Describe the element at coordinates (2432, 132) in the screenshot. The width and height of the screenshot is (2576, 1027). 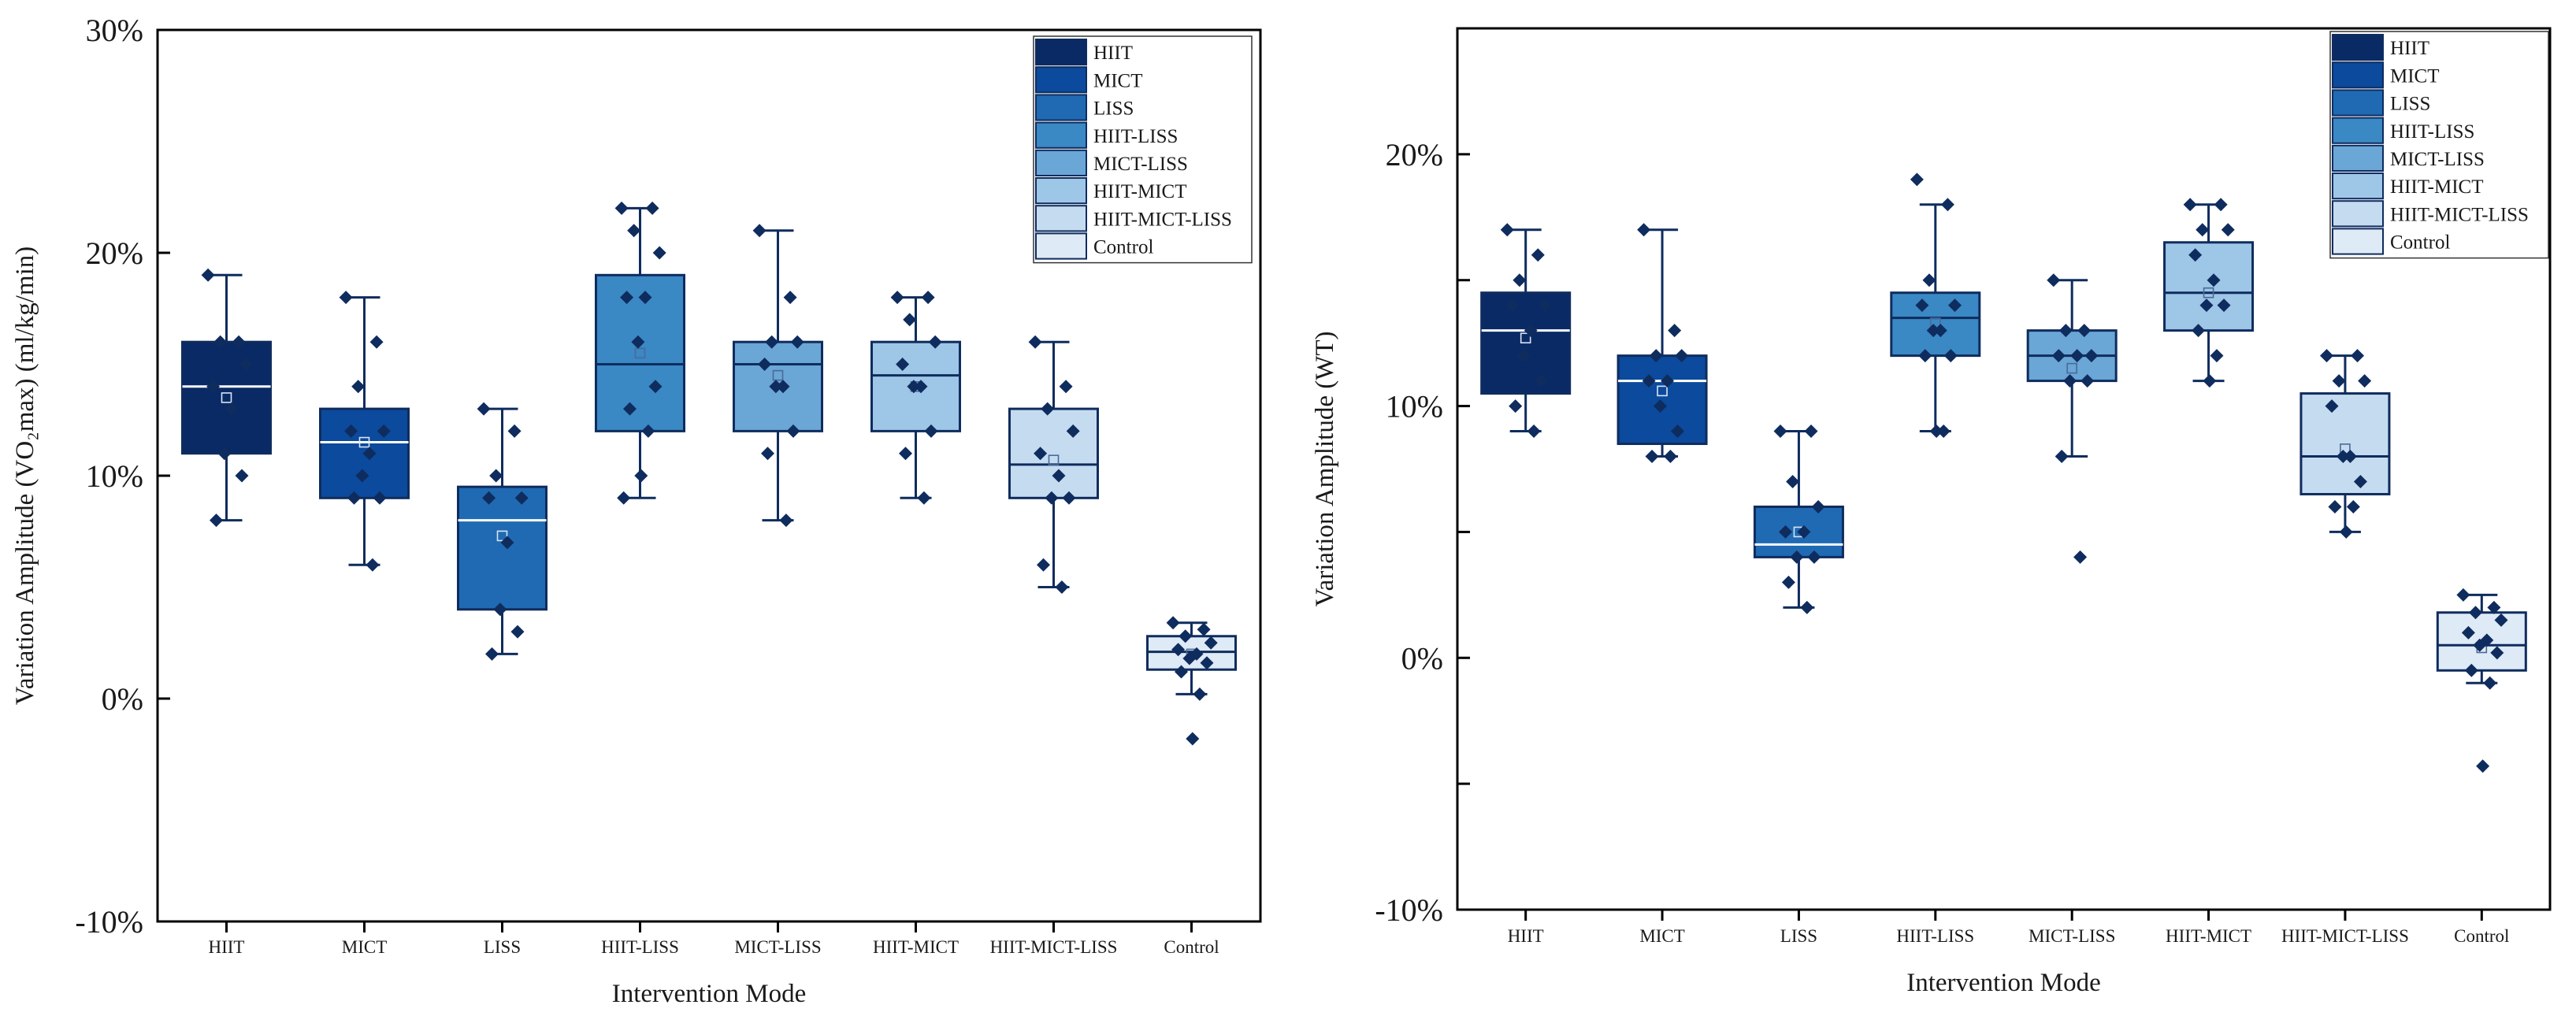
I see `legend-label: HIIT-LISS` at that location.